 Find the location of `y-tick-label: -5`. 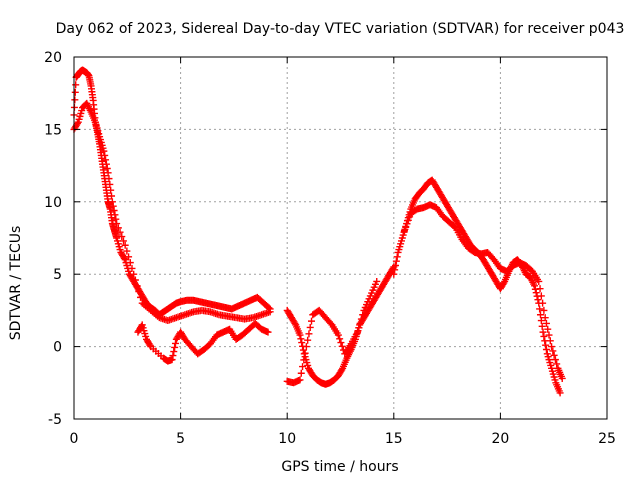

y-tick-label: -5 is located at coordinates (55, 420).